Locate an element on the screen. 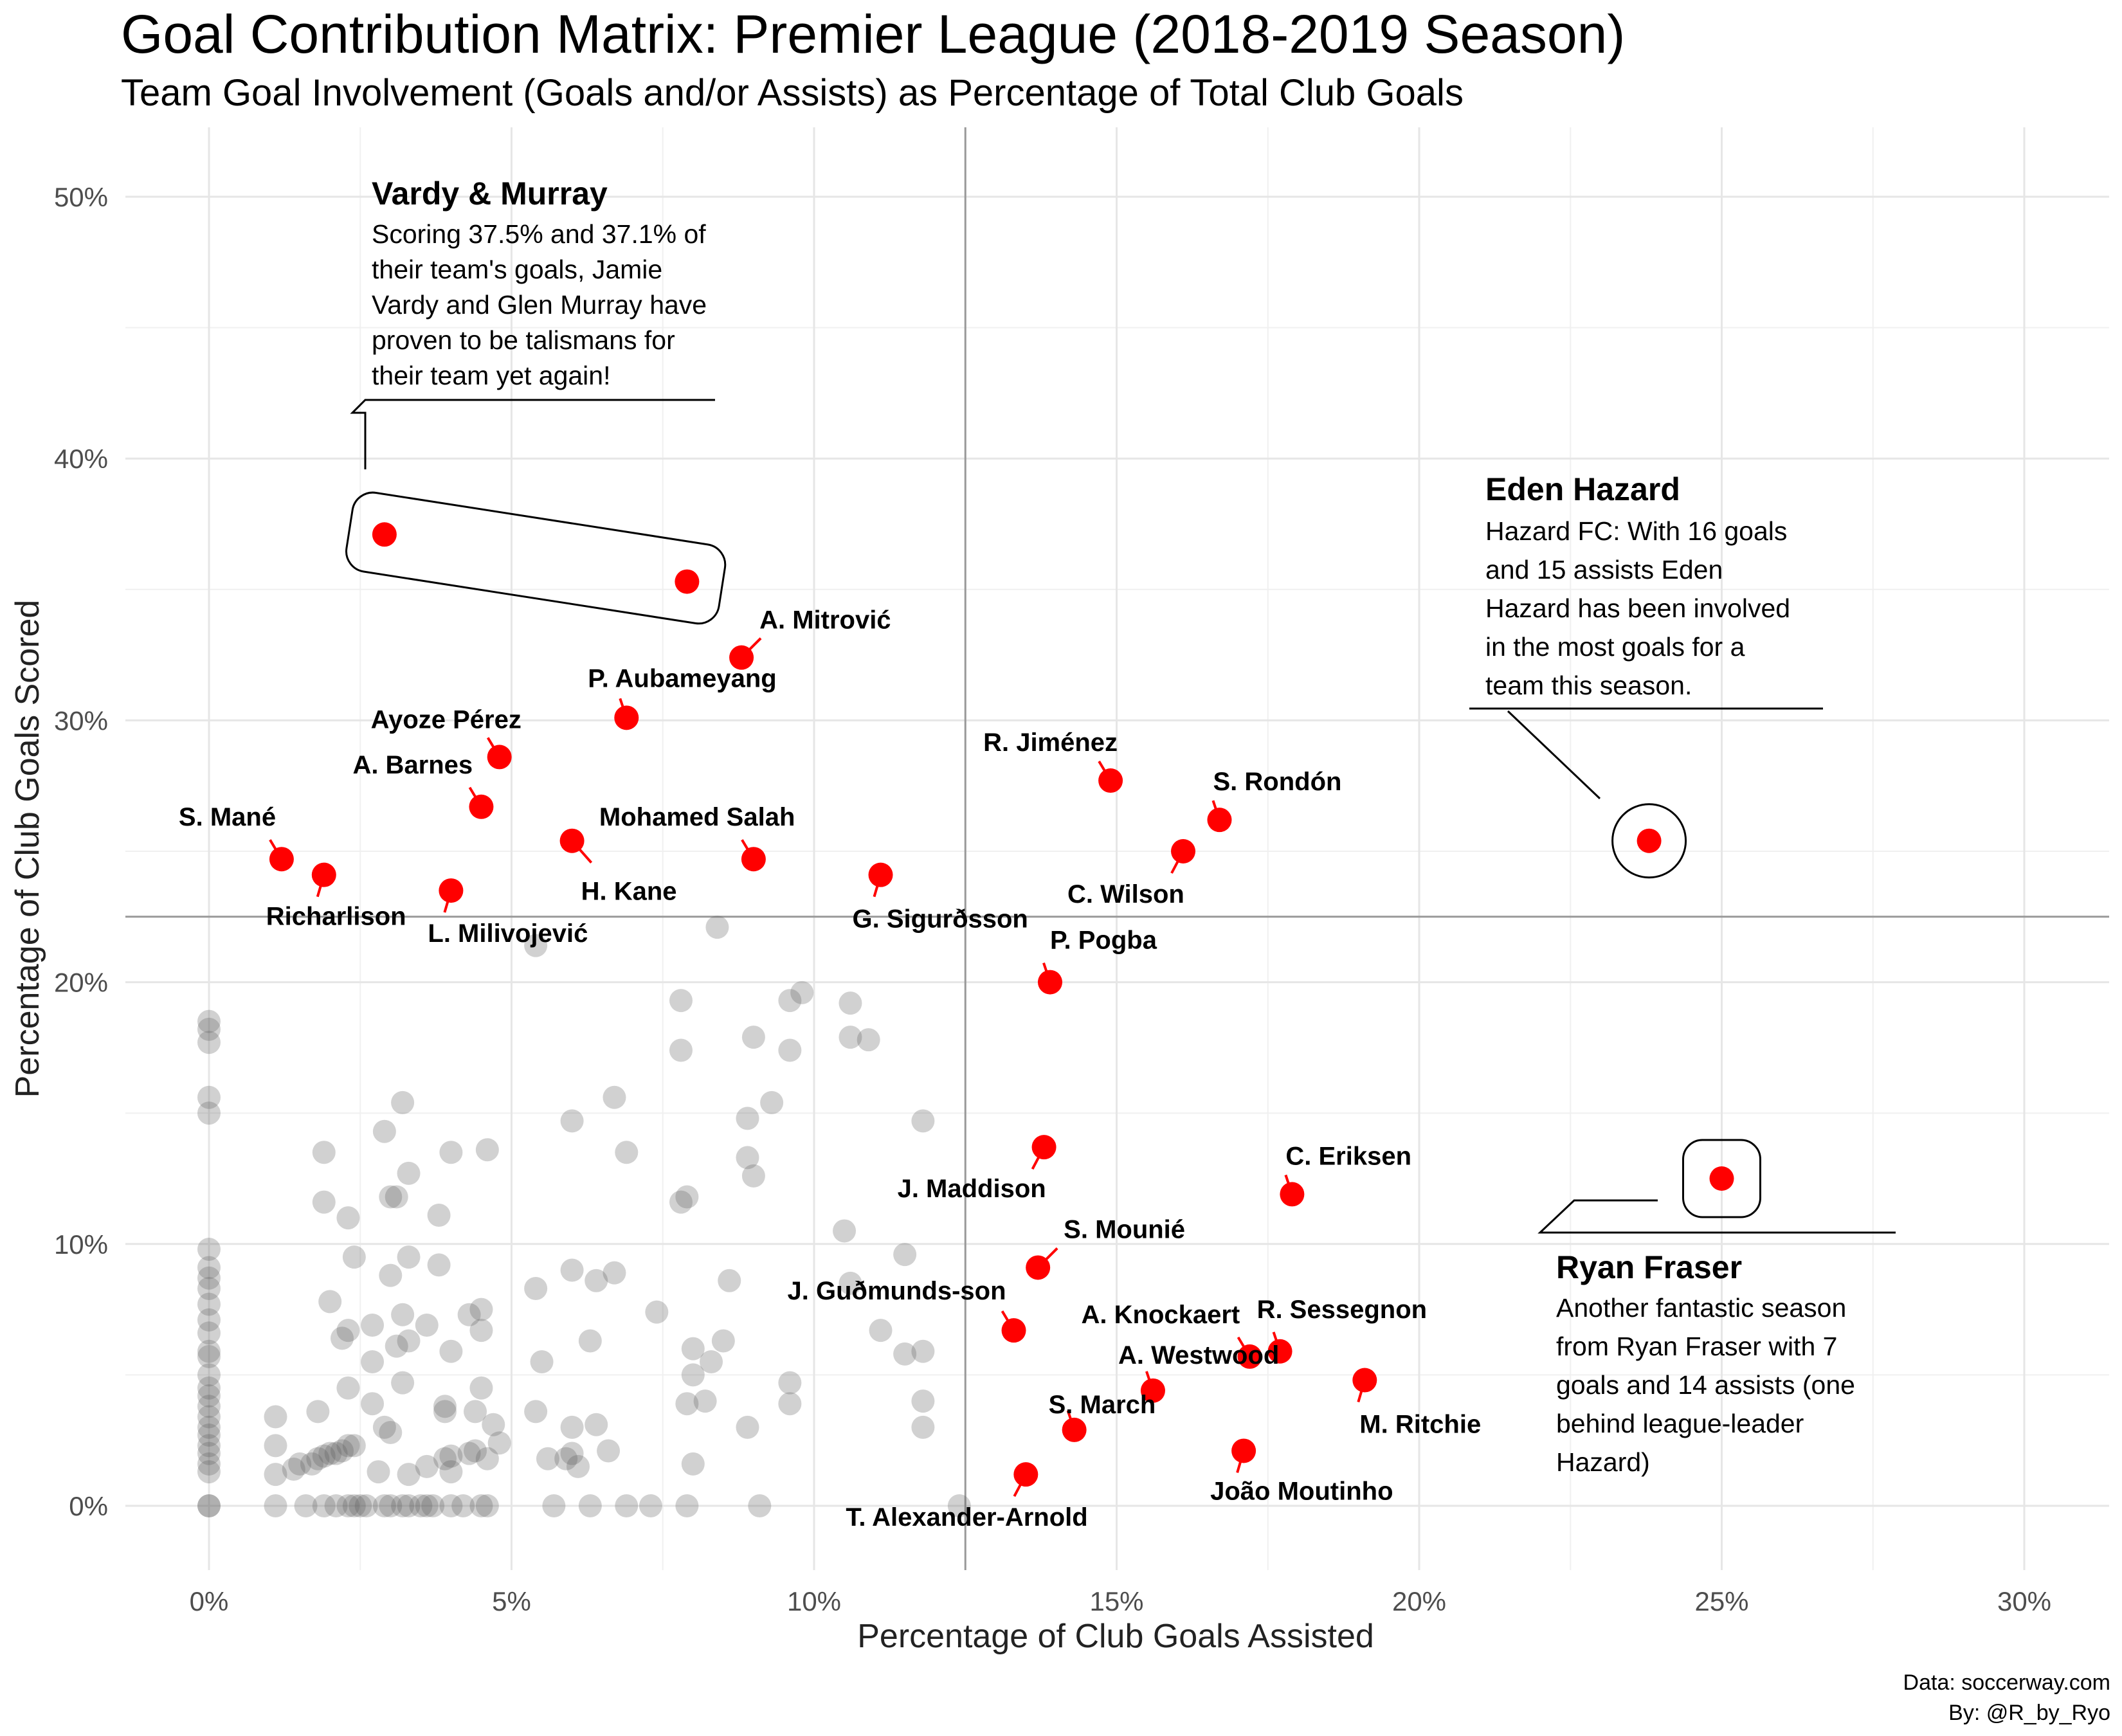  point-label: S. March is located at coordinates (1102, 1405).